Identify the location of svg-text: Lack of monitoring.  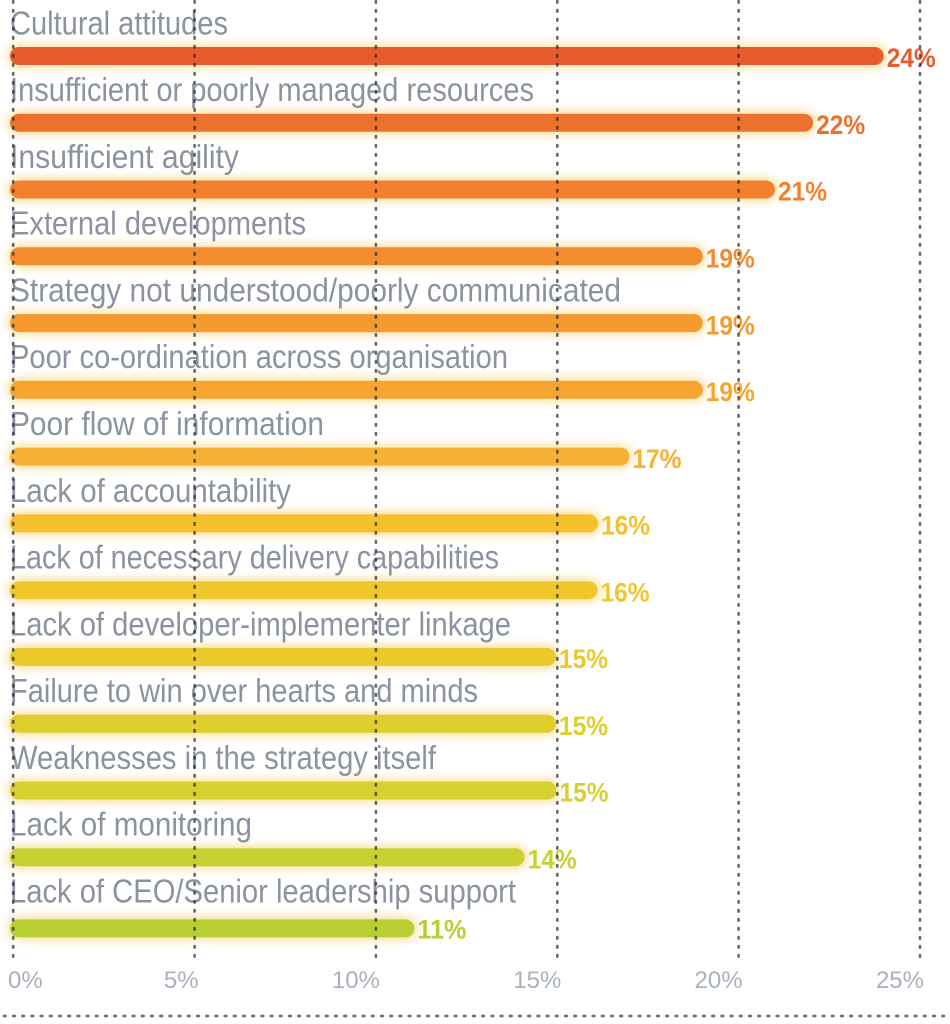
(131, 825).